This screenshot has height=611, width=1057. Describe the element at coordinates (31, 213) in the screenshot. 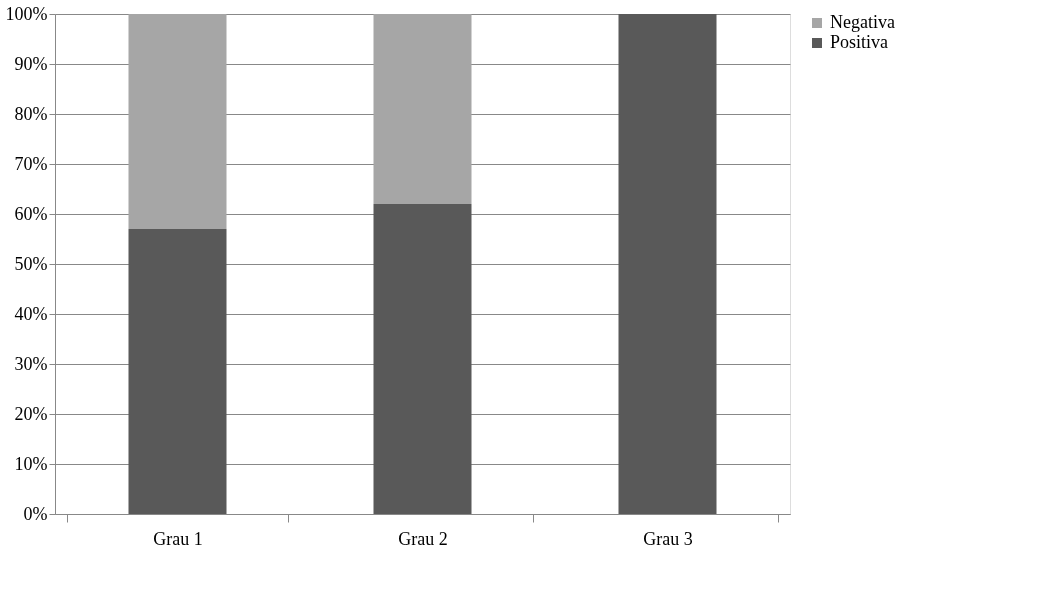

I see `y-tick-label: 60%` at that location.